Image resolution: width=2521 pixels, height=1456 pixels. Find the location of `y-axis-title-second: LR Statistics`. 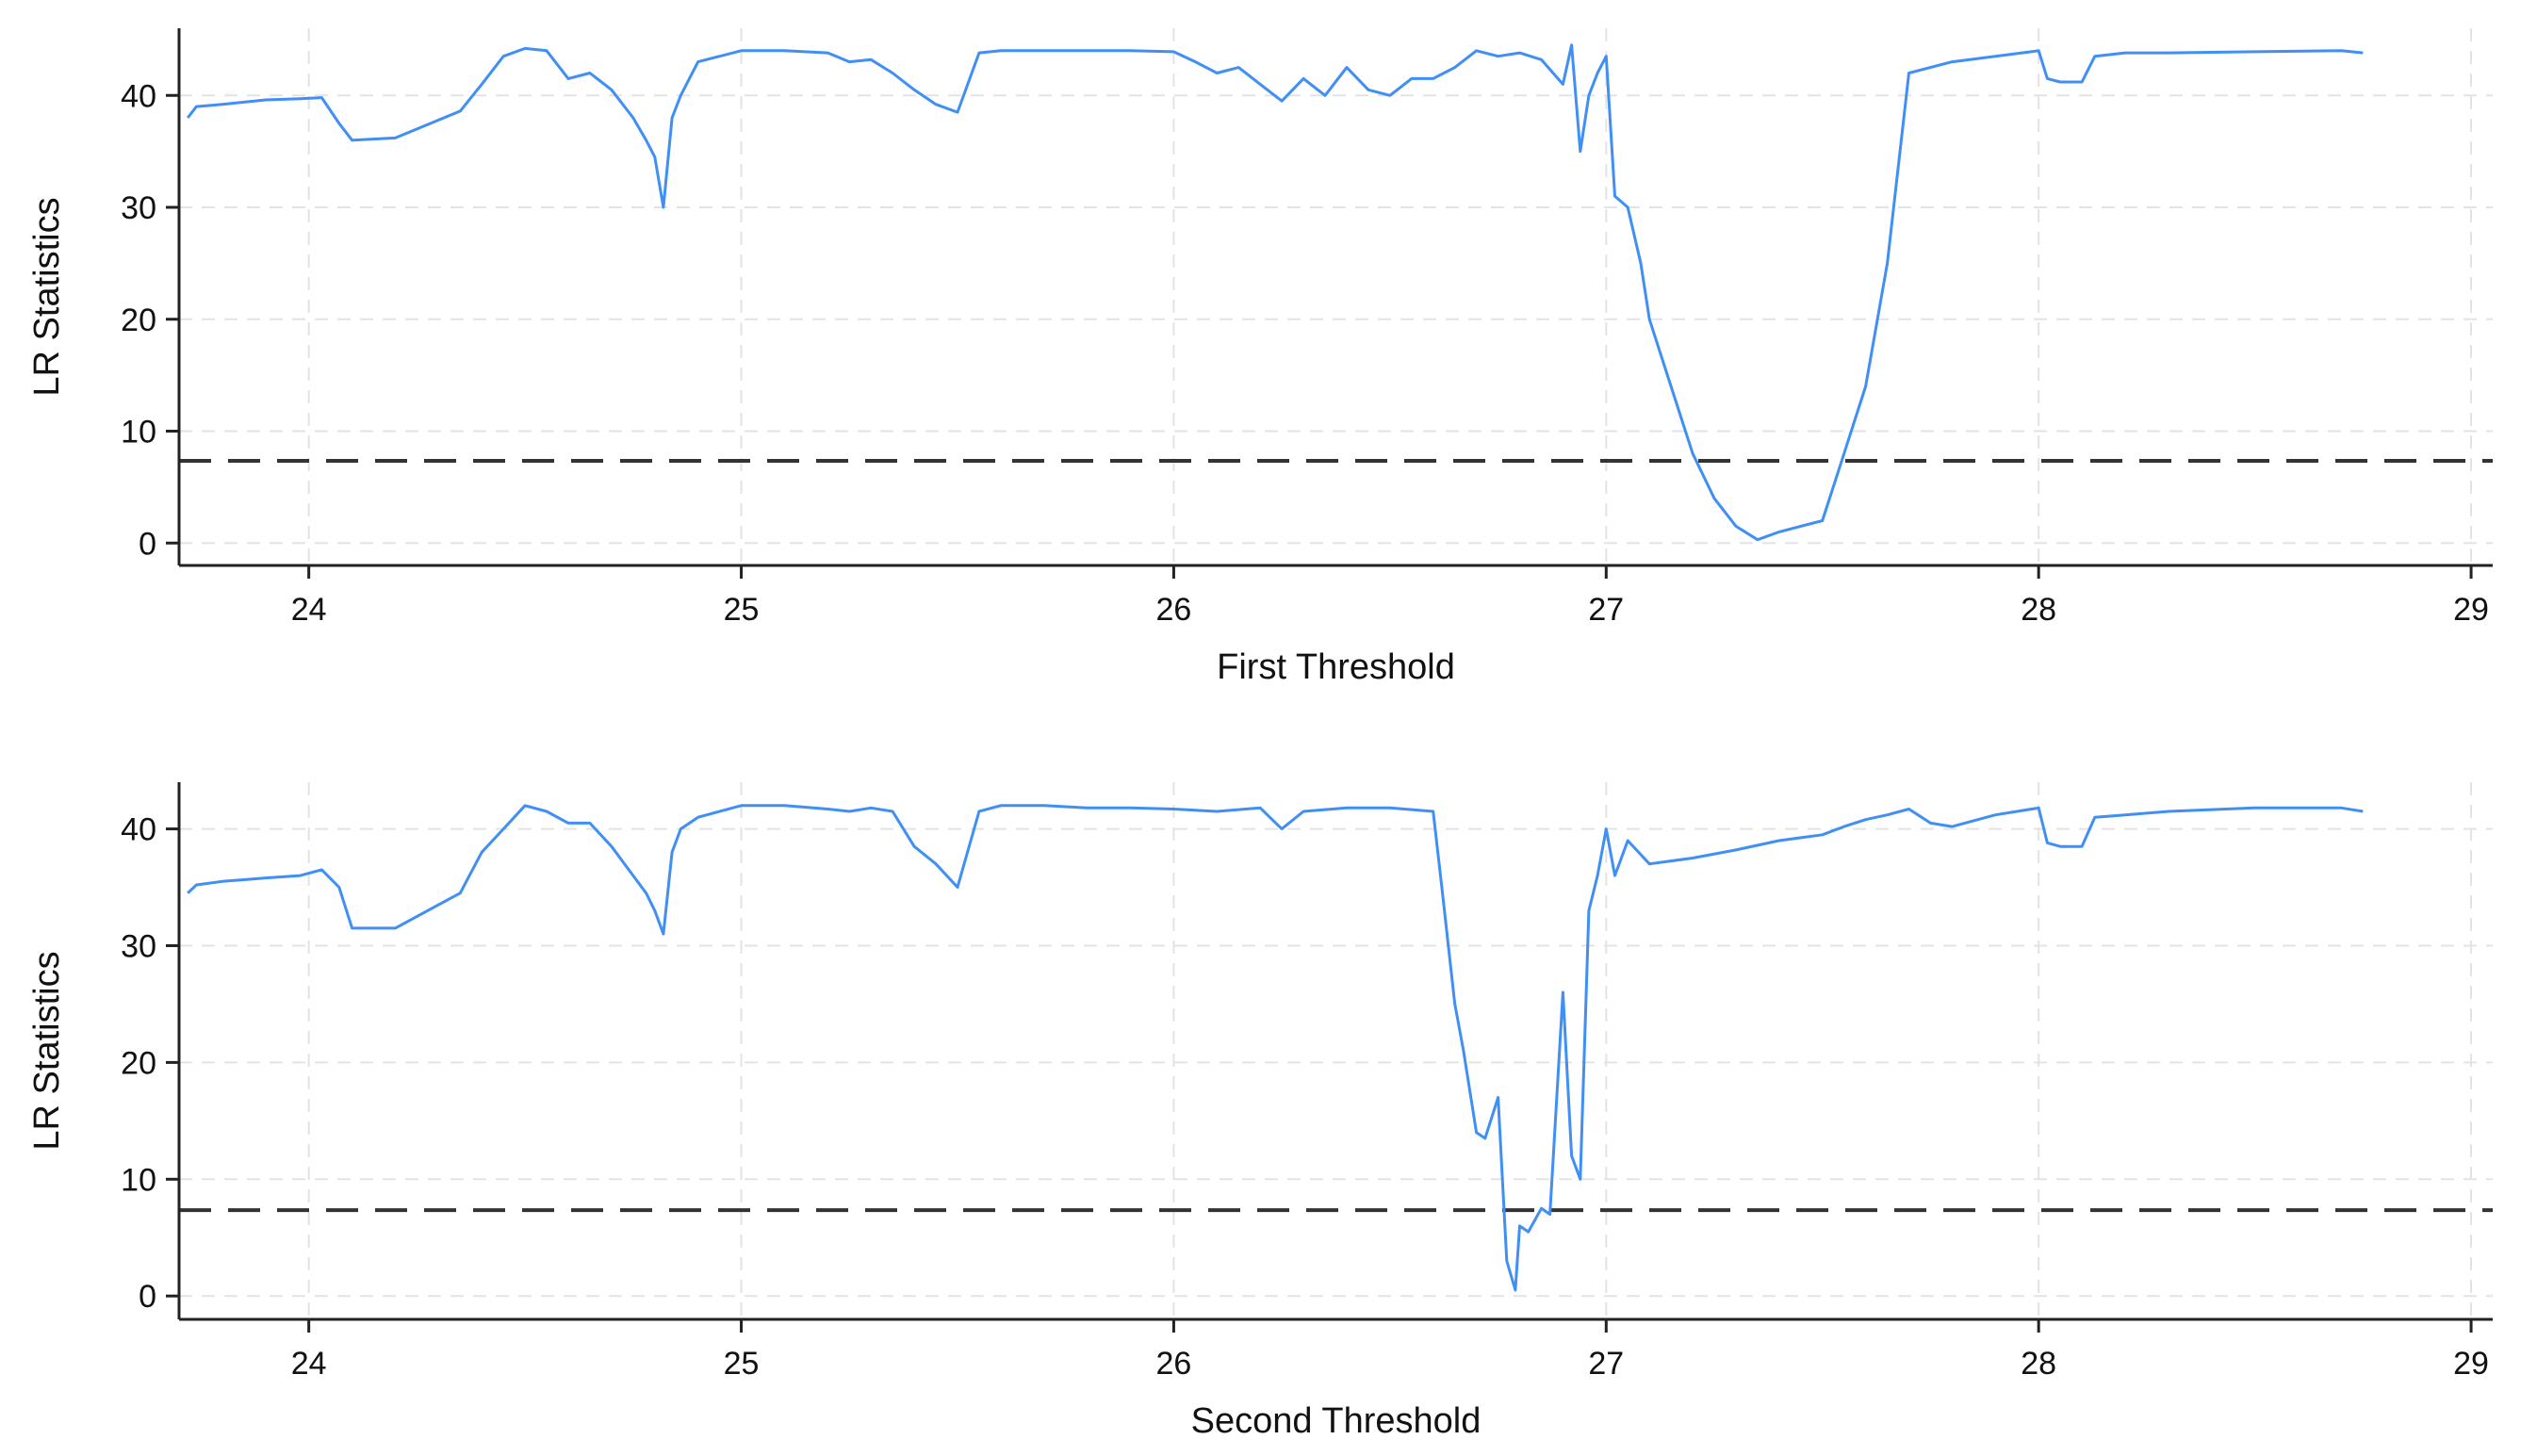

y-axis-title-second: LR Statistics is located at coordinates (47, 1050).